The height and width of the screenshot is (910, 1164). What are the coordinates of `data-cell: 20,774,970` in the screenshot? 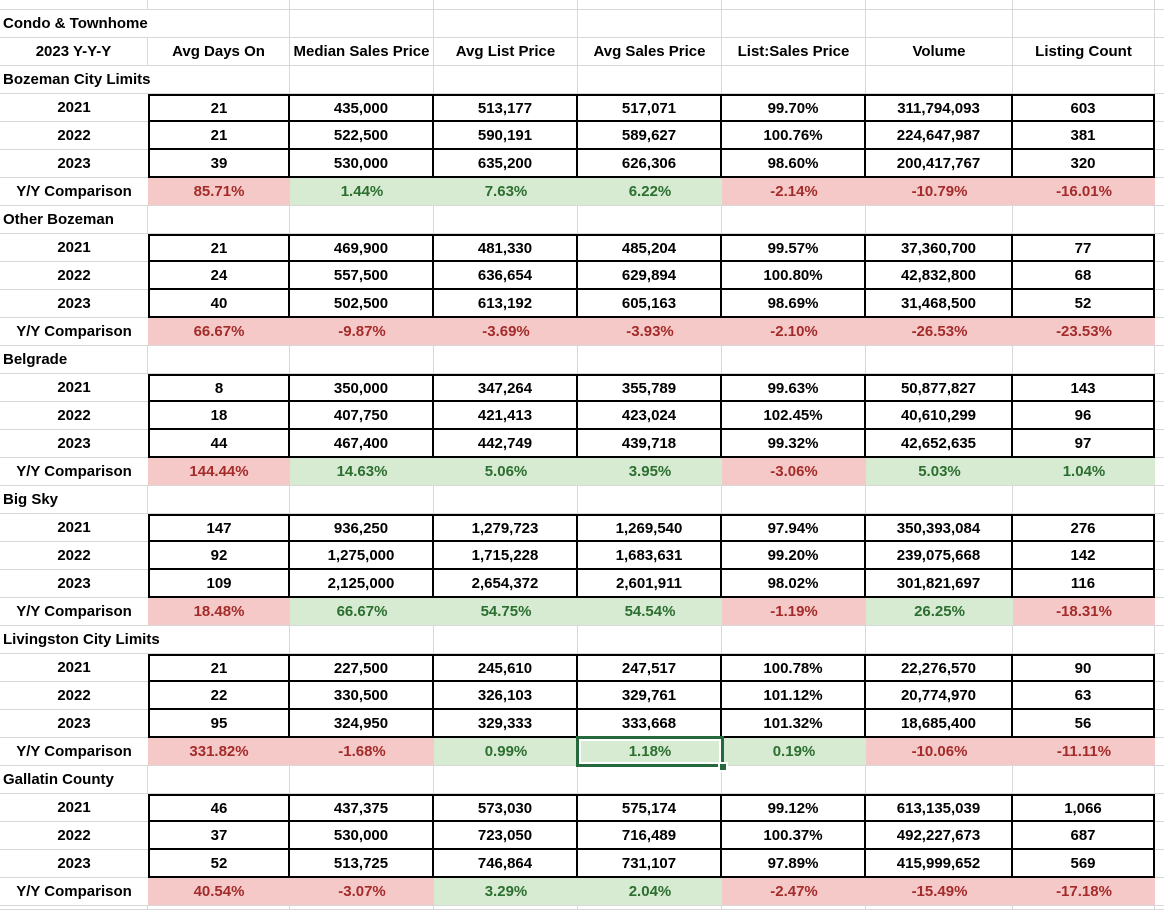 It's located at (939, 696).